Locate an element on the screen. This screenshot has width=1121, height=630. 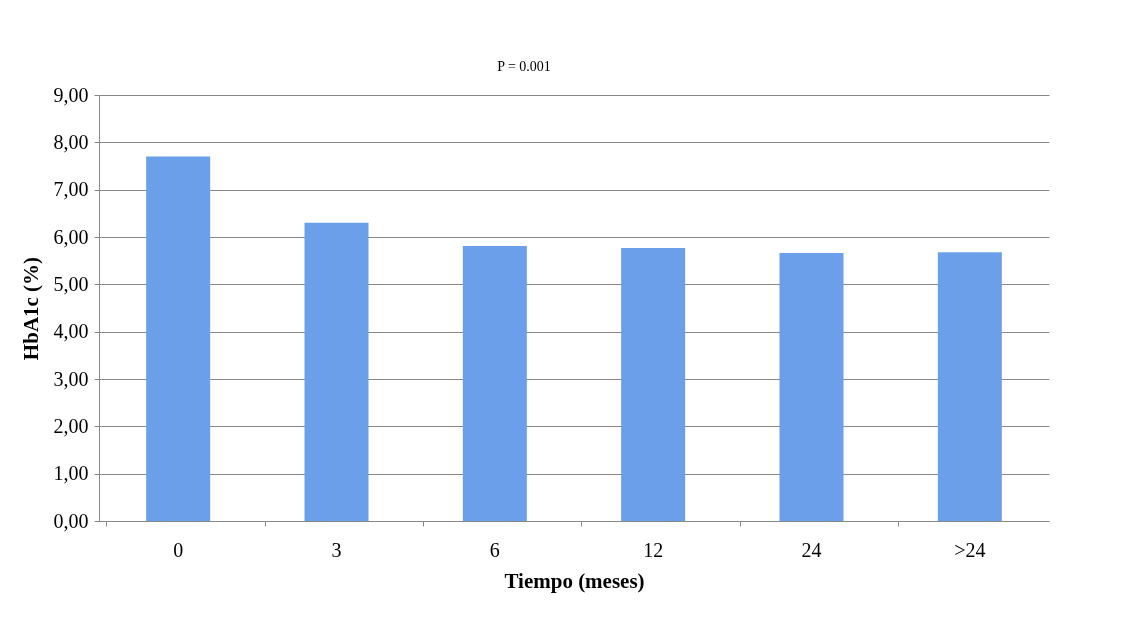
y-tick-label: 7,00 is located at coordinates (71, 189).